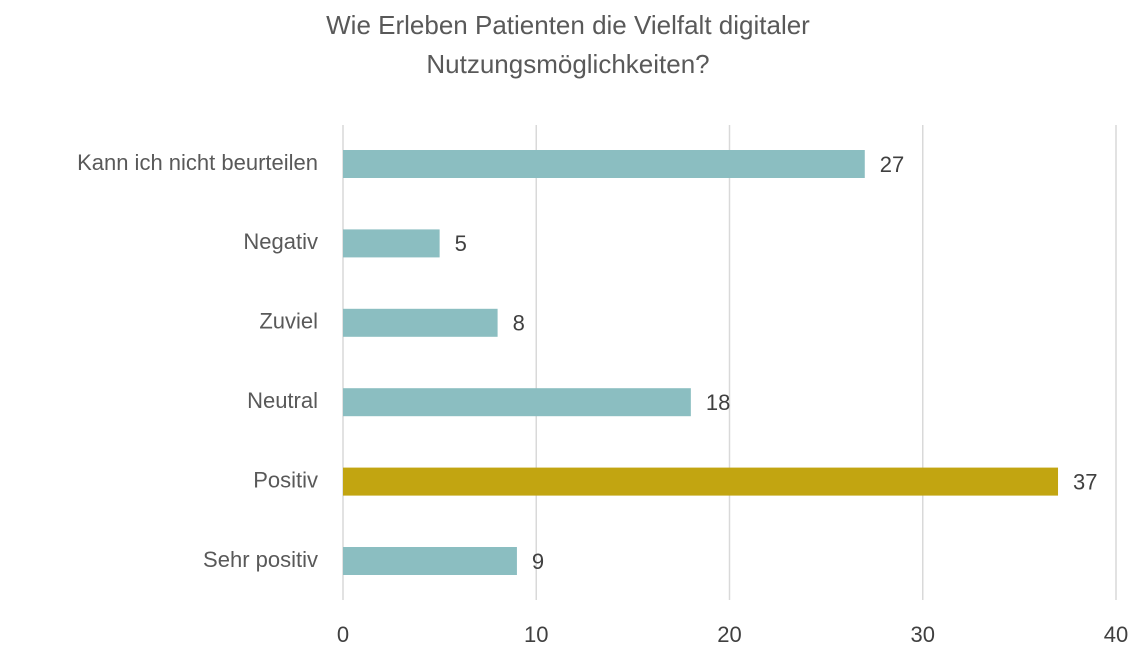 The width and height of the screenshot is (1137, 646). I want to click on data-label: 8, so click(519, 323).